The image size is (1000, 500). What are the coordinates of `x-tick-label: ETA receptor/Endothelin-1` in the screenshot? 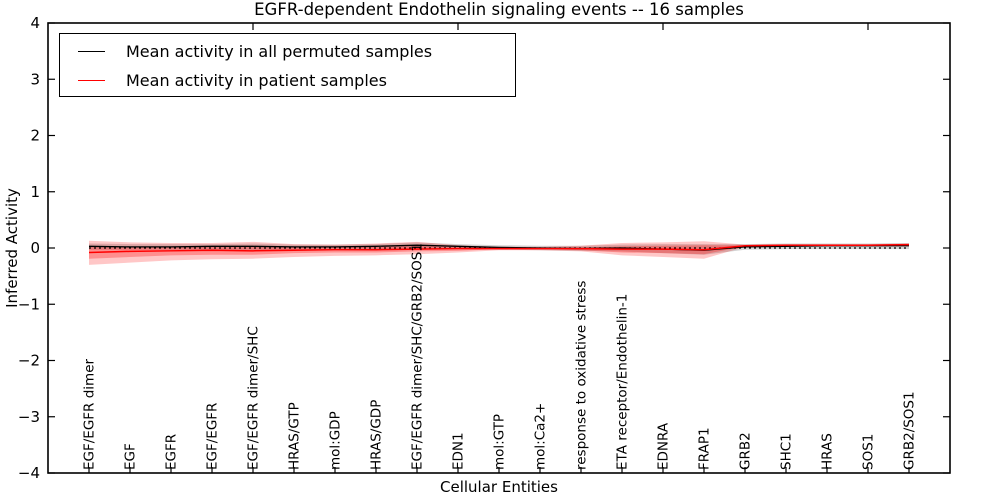 It's located at (623, 382).